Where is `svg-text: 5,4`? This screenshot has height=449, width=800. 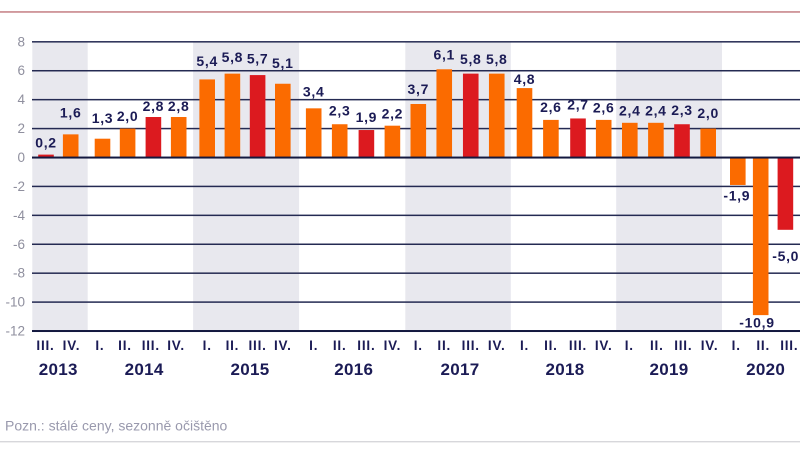 svg-text: 5,4 is located at coordinates (207, 61).